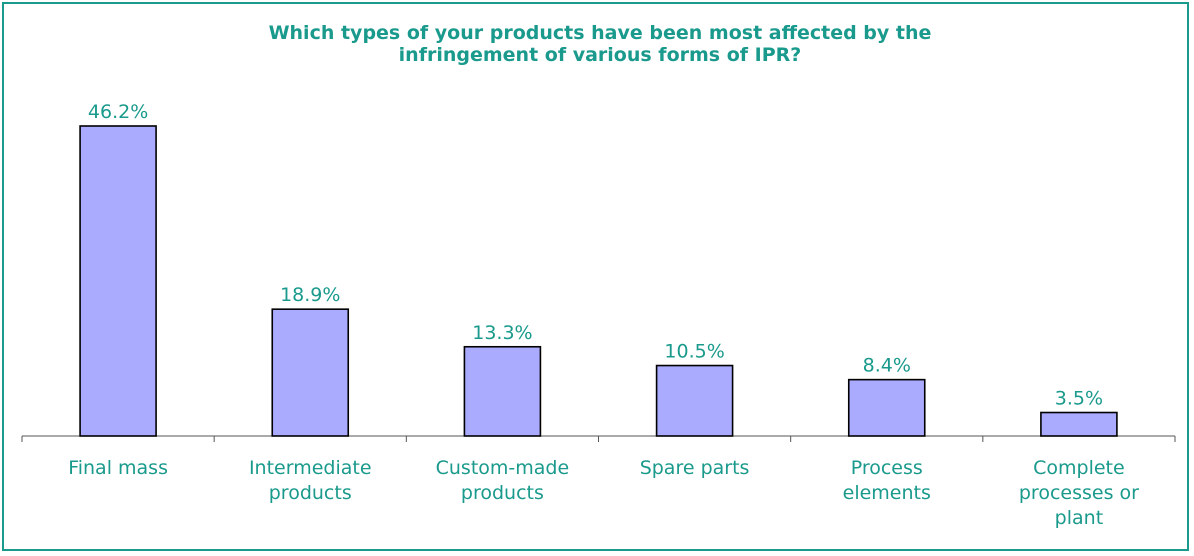  What do you see at coordinates (887, 493) in the screenshot?
I see `category-label-5: elements` at bounding box center [887, 493].